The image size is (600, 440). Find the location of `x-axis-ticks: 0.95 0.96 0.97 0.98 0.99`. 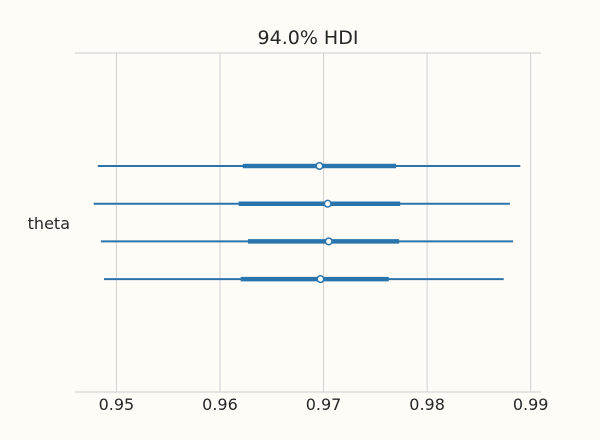

x-axis-ticks: 0.95 0.96 0.97 0.98 0.99 is located at coordinates (324, 404).